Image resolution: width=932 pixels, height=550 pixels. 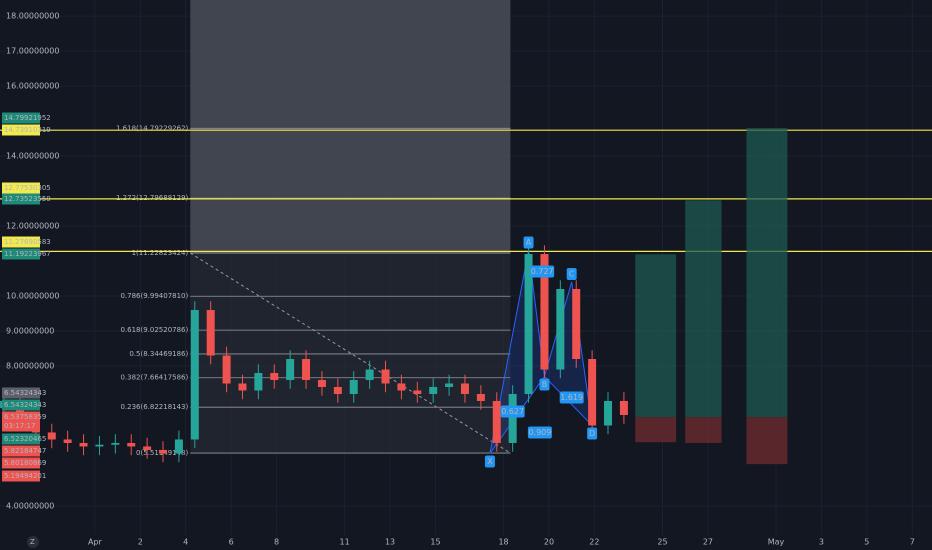 What do you see at coordinates (25, 476) in the screenshot?
I see `price-label: 5.19494201` at bounding box center [25, 476].